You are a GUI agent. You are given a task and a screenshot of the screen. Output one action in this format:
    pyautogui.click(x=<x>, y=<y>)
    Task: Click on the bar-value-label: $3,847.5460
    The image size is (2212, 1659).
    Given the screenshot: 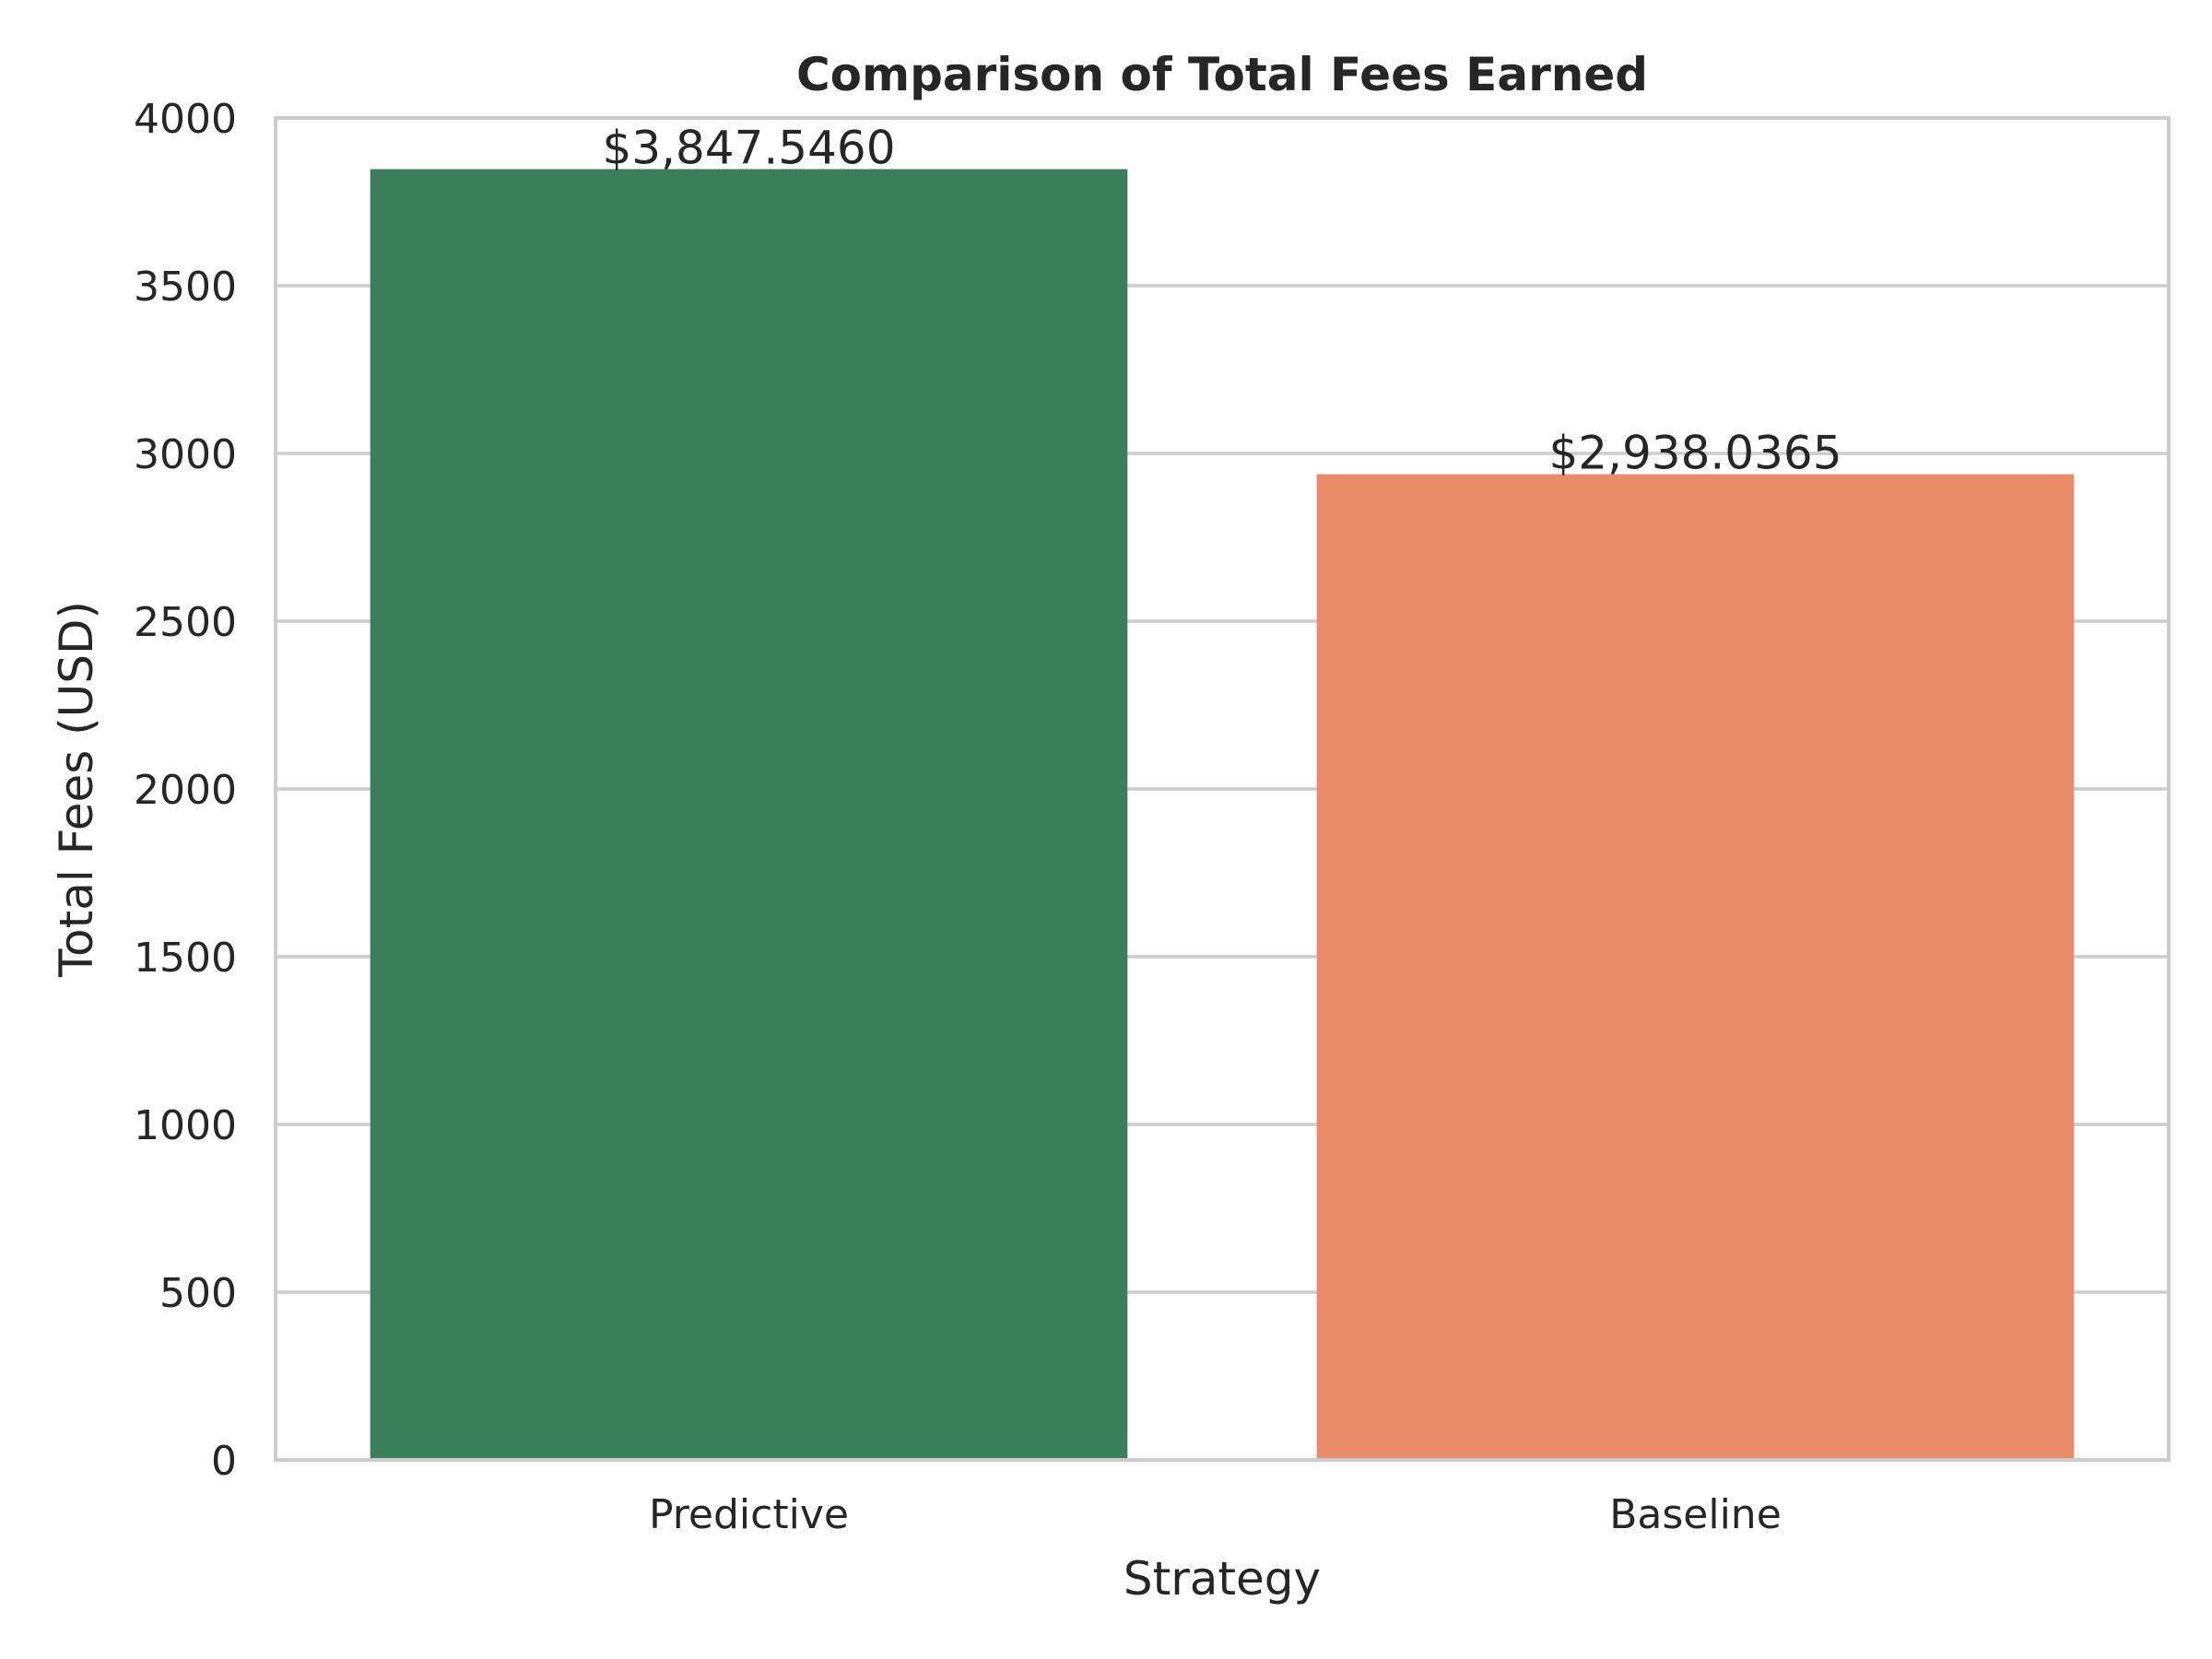 What is the action you would take?
    pyautogui.click(x=748, y=147)
    